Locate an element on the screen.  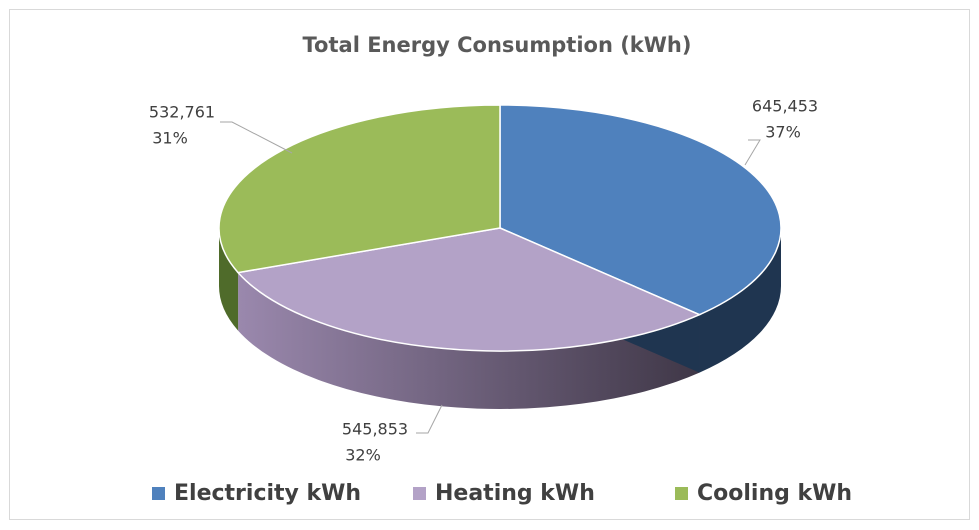
data-label: 645,453 is located at coordinates (785, 106).